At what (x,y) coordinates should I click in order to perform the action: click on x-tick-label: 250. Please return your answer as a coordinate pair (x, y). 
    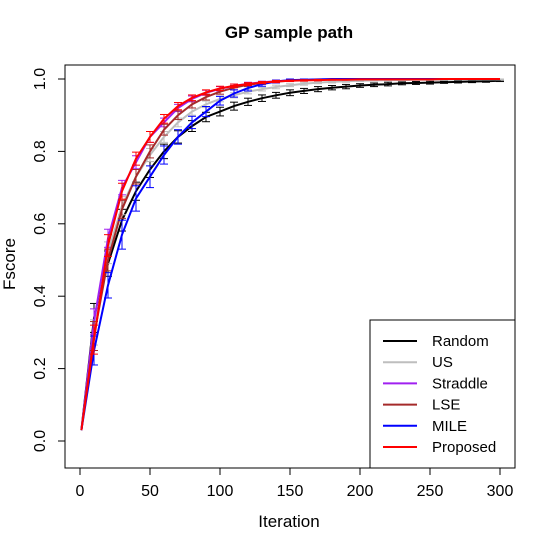
    Looking at the image, I should click on (430, 491).